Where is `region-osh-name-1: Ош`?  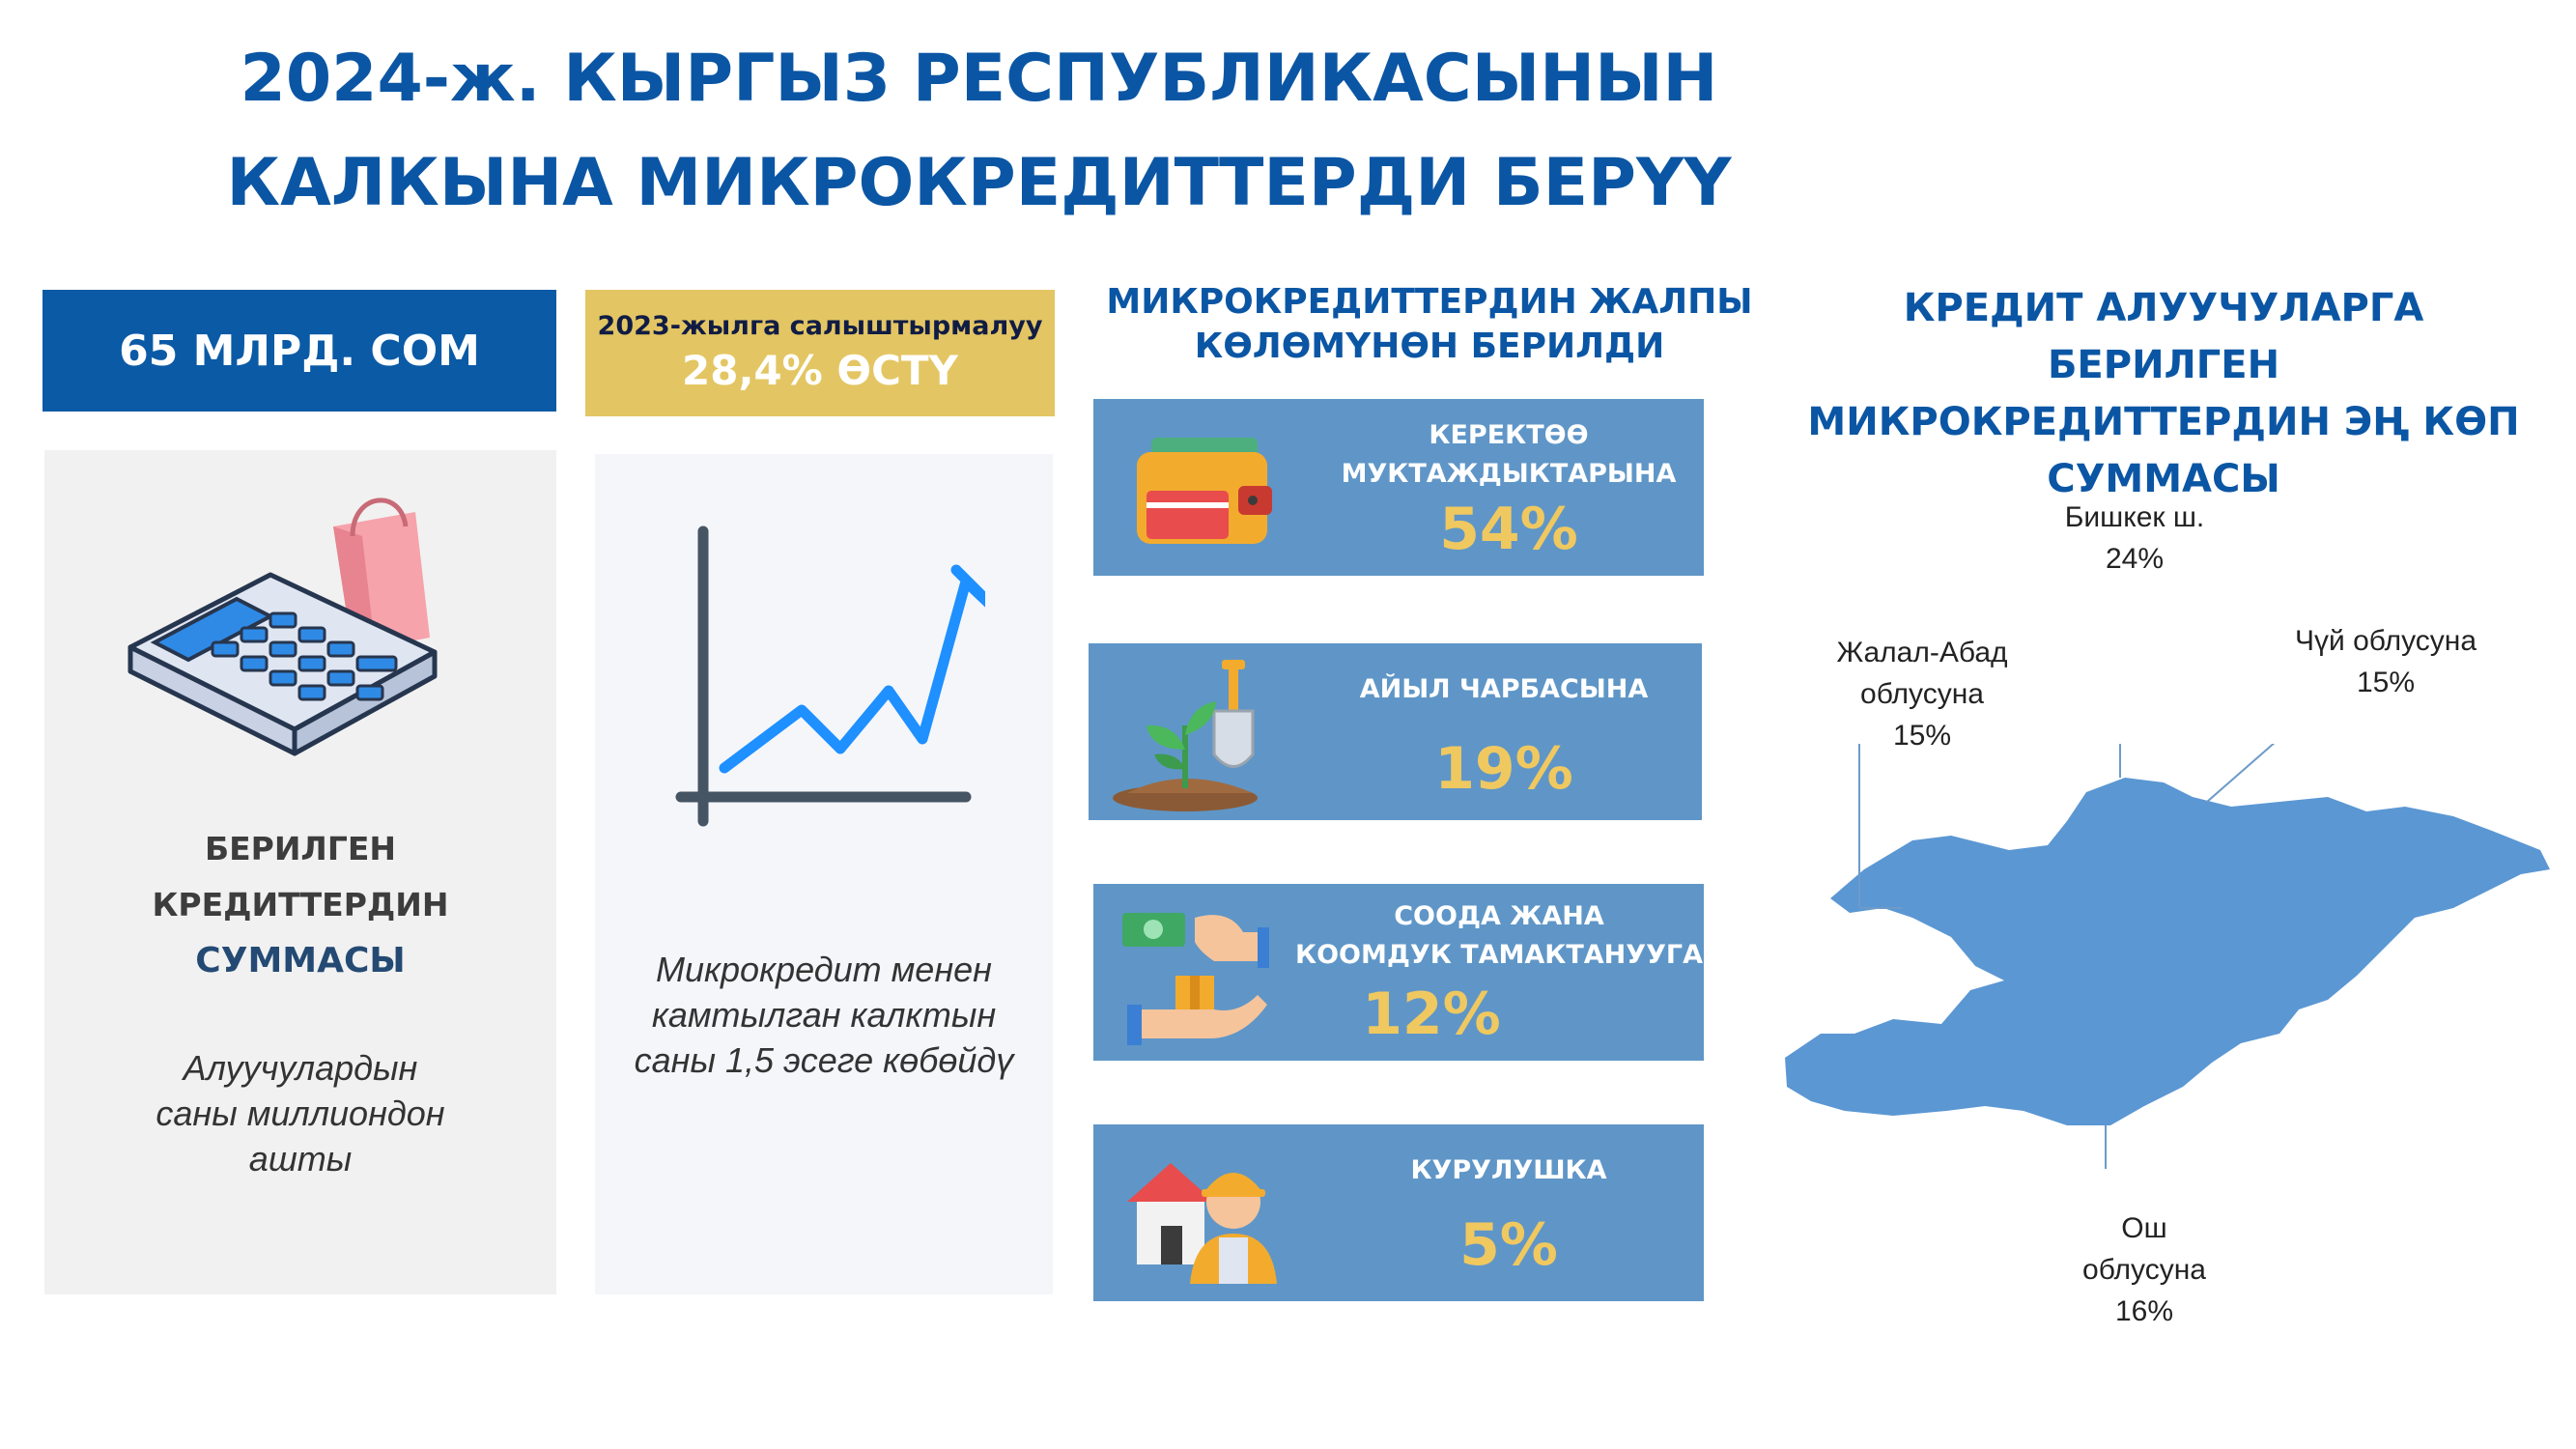
region-osh-name-1: Ош is located at coordinates (2144, 1228).